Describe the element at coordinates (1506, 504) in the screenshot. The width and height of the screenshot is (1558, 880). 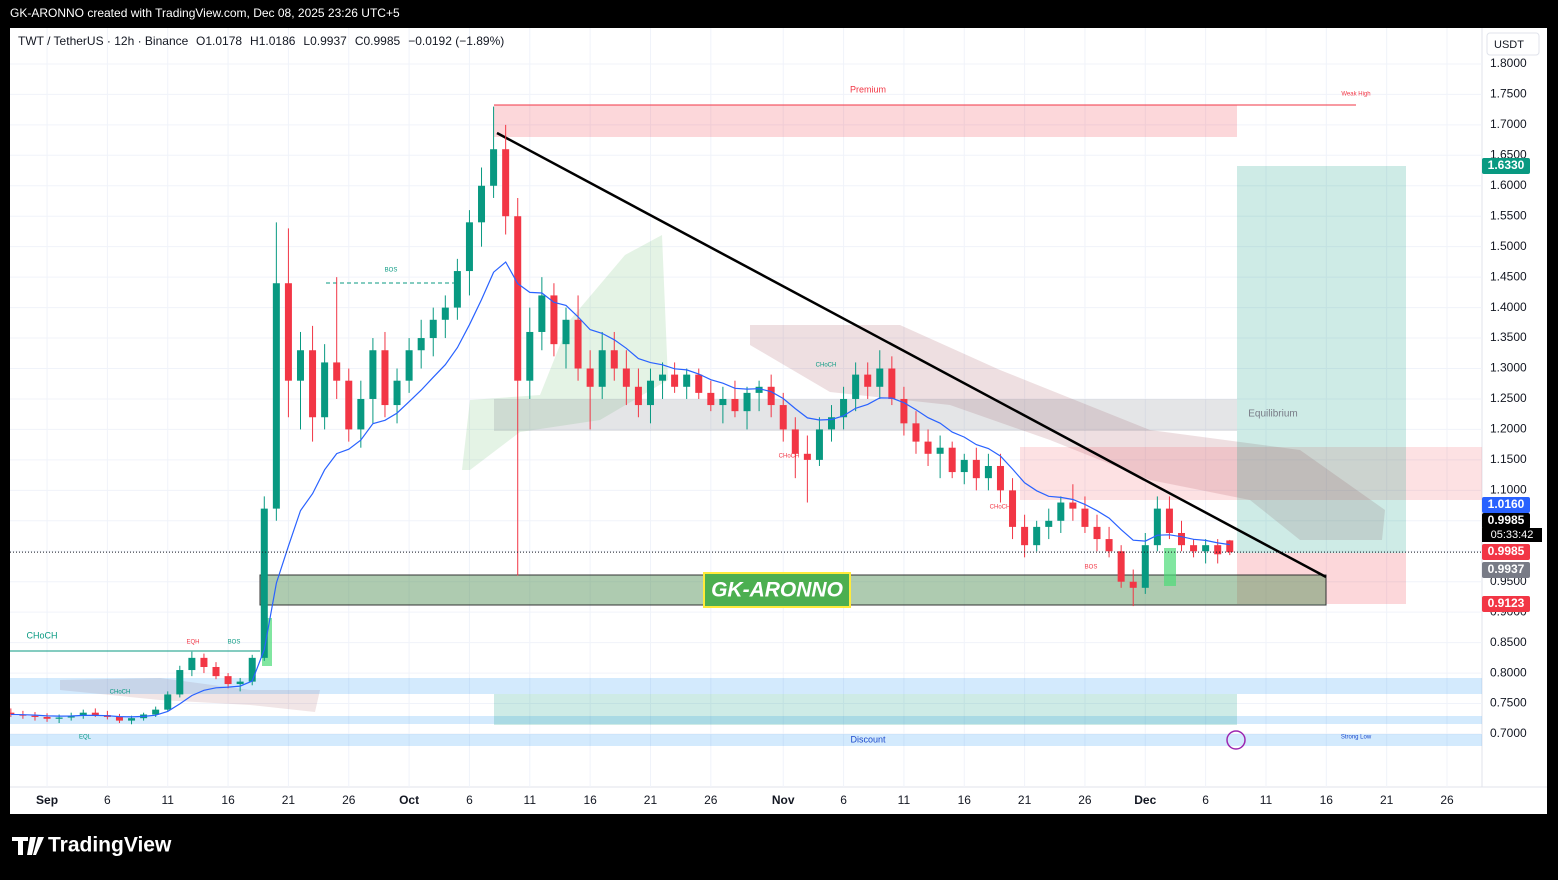
I see `price-label: 1.0160` at that location.